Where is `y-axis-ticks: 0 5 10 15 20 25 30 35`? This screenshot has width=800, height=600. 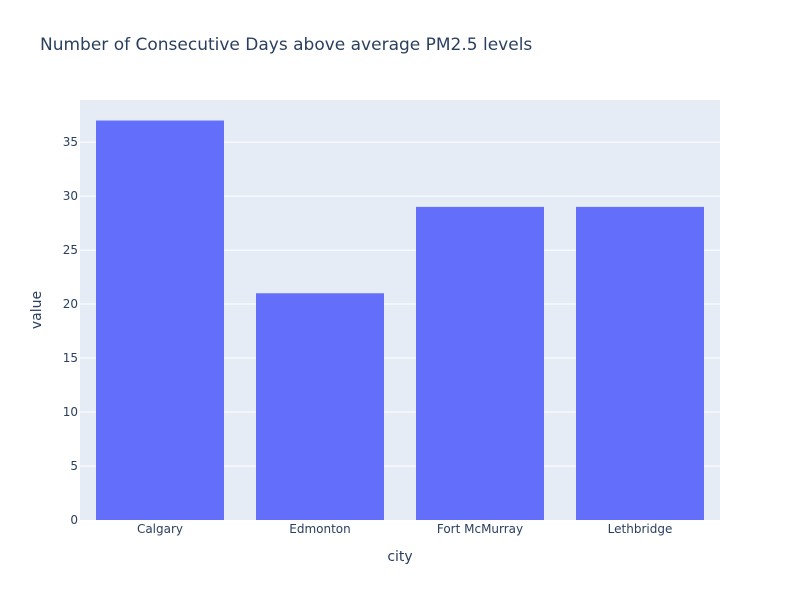 y-axis-ticks: 0 5 10 15 20 25 30 35 is located at coordinates (70, 331).